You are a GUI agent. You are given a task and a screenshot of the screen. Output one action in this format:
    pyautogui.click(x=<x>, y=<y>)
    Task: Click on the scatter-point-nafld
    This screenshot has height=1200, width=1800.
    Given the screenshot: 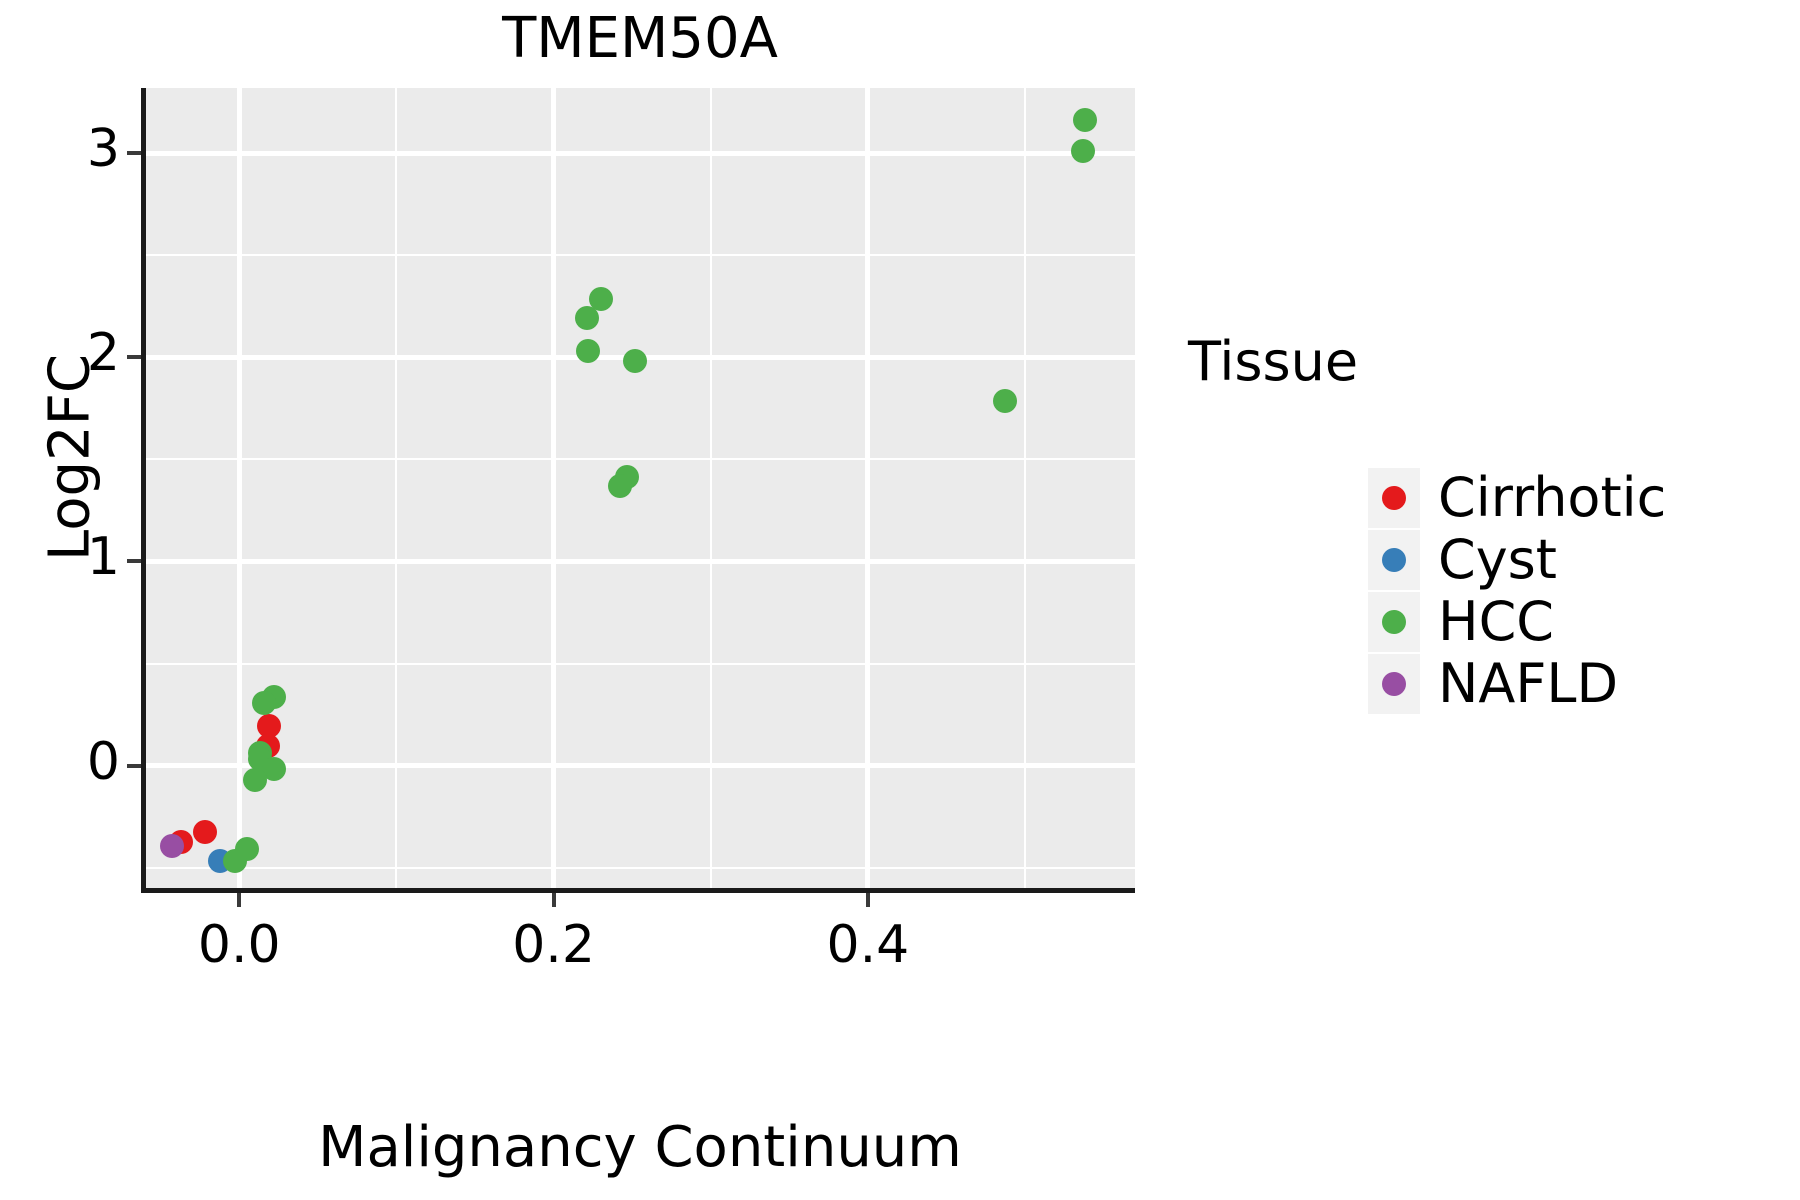 What is the action you would take?
    pyautogui.click(x=171, y=846)
    